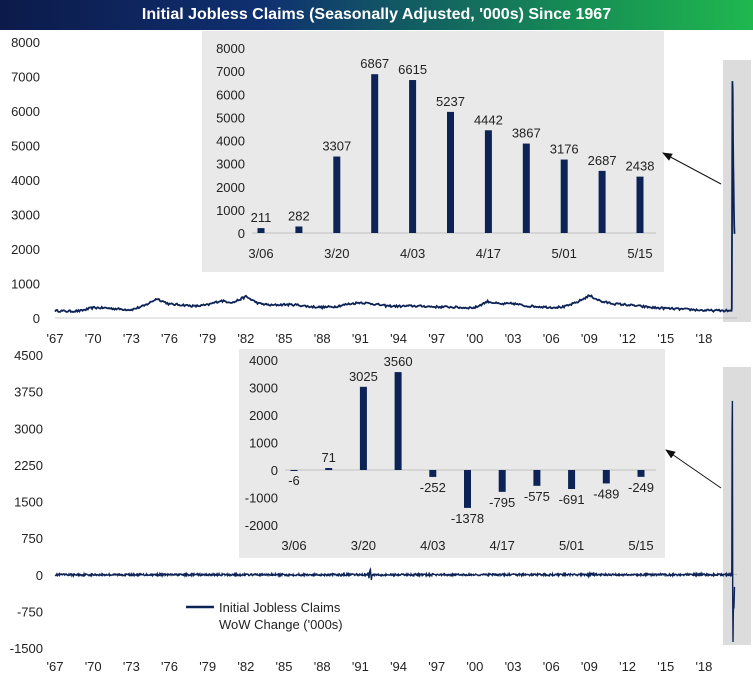 This screenshot has width=753, height=680. Describe the element at coordinates (263, 415) in the screenshot. I see `inset-y-tick-label-2: 2000` at that location.